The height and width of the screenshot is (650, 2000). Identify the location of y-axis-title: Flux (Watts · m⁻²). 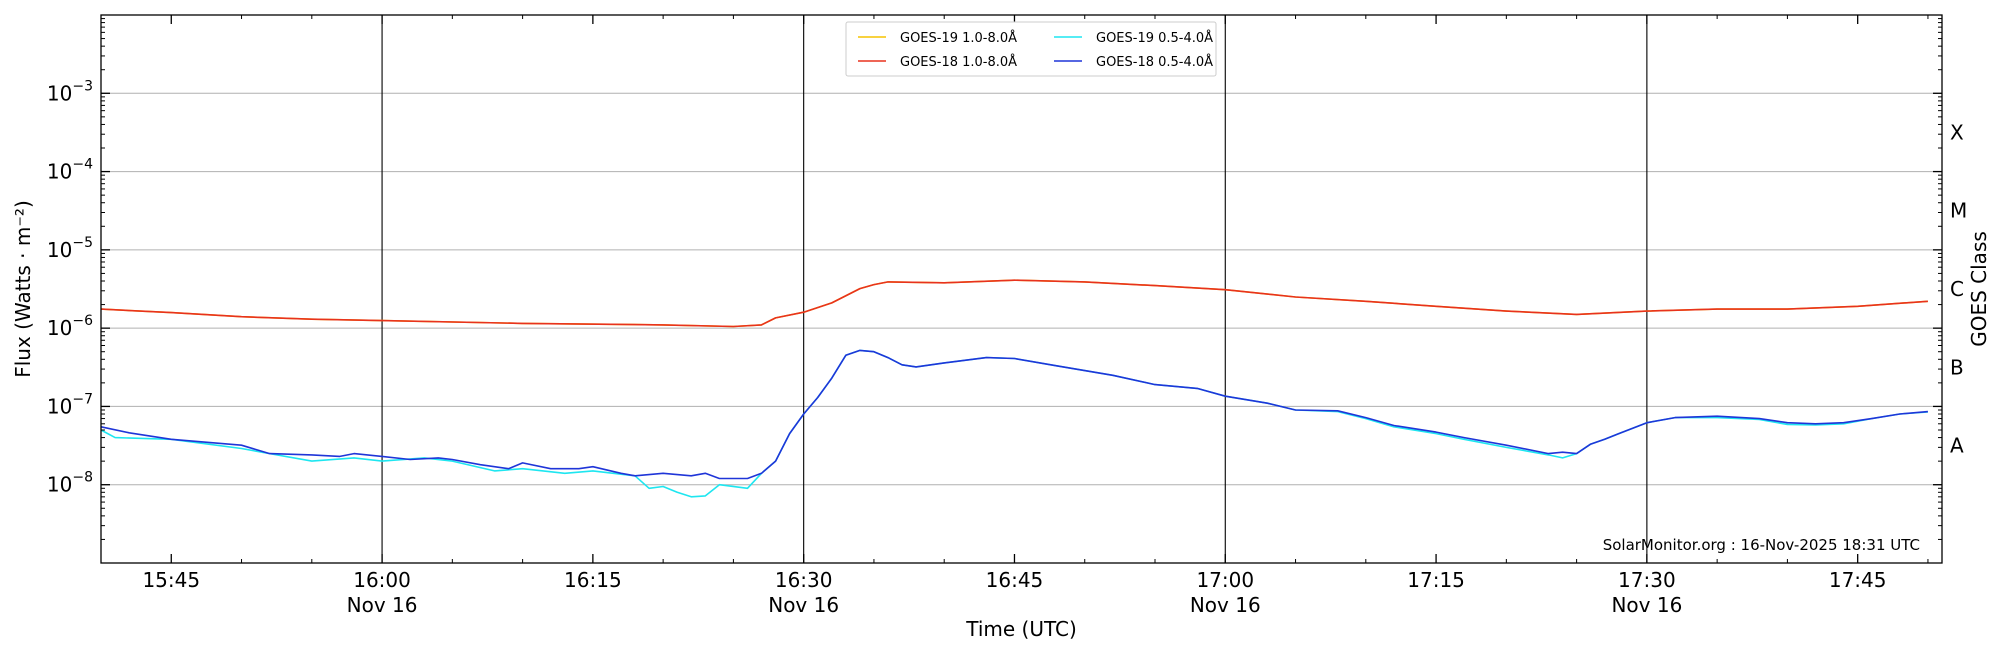
(23, 289).